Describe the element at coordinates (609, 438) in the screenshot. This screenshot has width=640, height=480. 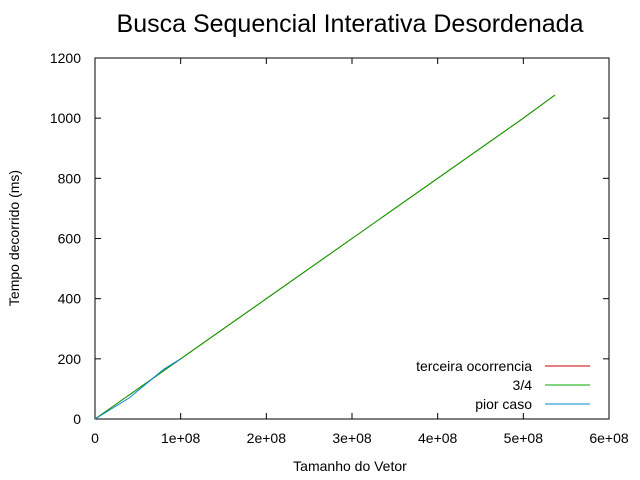
I see `x-tick-label: 6e+08` at that location.